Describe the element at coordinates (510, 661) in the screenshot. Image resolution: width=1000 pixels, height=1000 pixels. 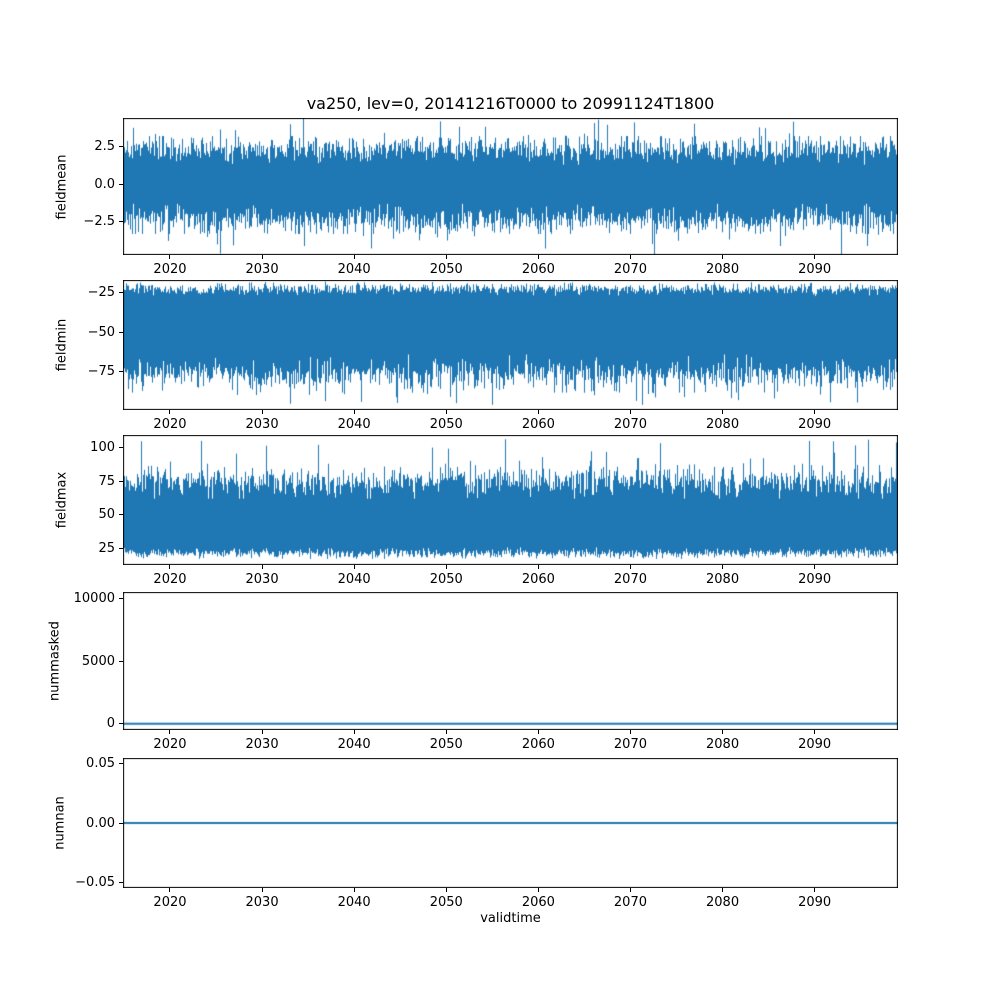
I see `subplot-nummasked` at that location.